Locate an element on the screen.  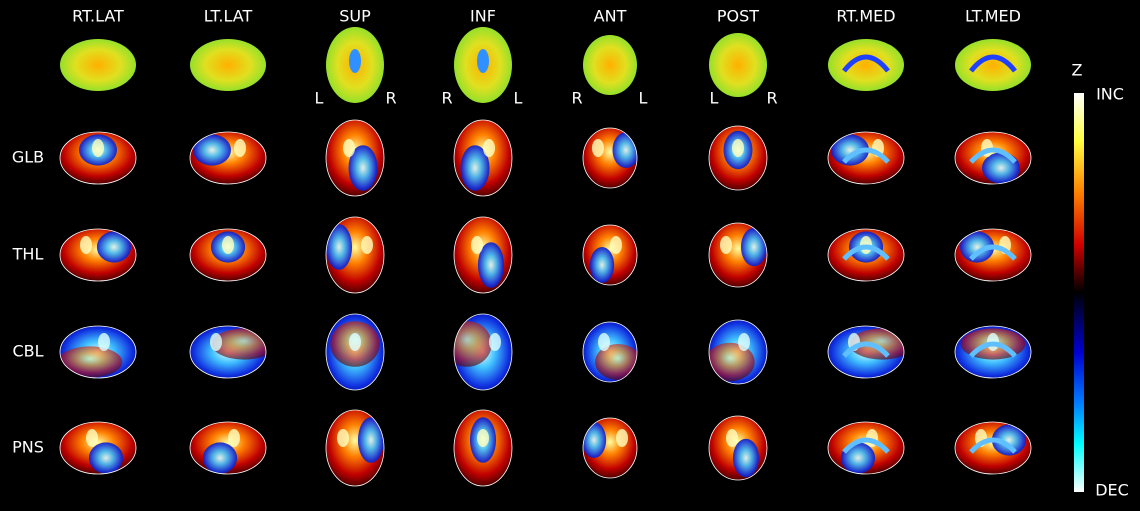
colorbar-title: Z is located at coordinates (1077, 70).